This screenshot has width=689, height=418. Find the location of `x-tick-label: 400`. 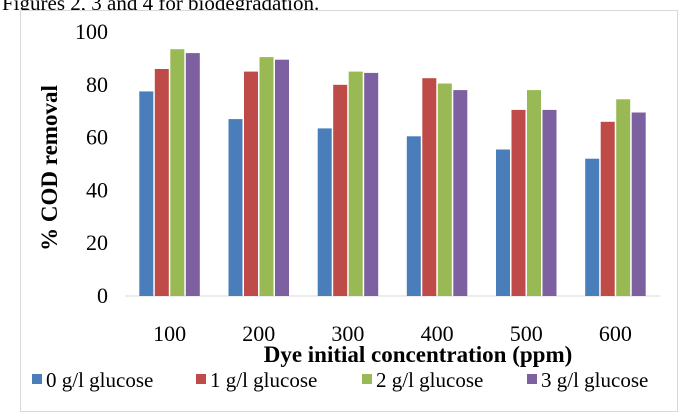

x-tick-label: 400 is located at coordinates (437, 333).